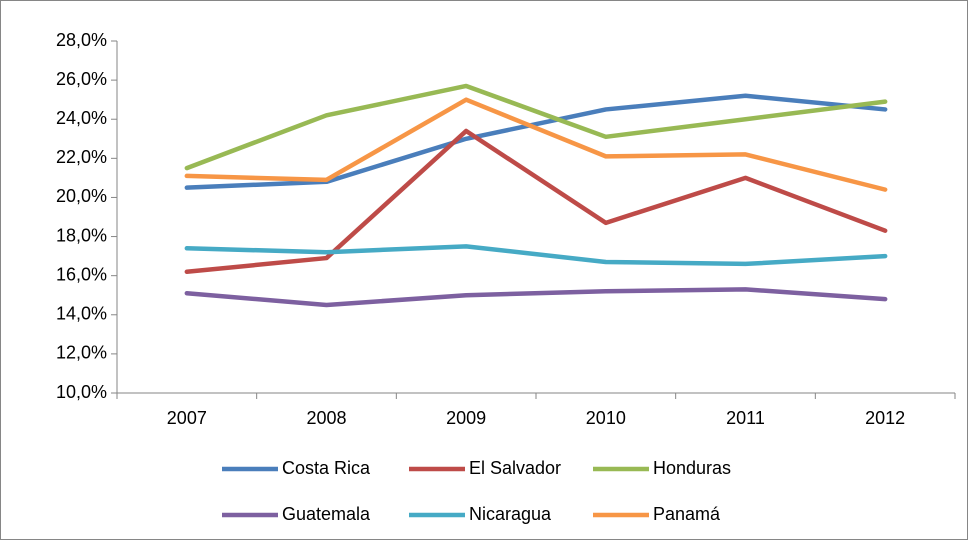  Describe the element at coordinates (692, 468) in the screenshot. I see `legend-label: Honduras` at that location.